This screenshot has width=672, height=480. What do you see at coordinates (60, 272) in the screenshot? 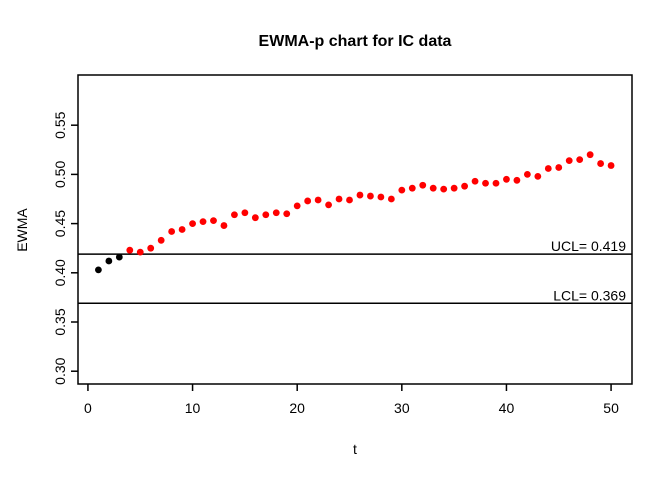
I see `y-tick-label: 0.40` at bounding box center [60, 272].